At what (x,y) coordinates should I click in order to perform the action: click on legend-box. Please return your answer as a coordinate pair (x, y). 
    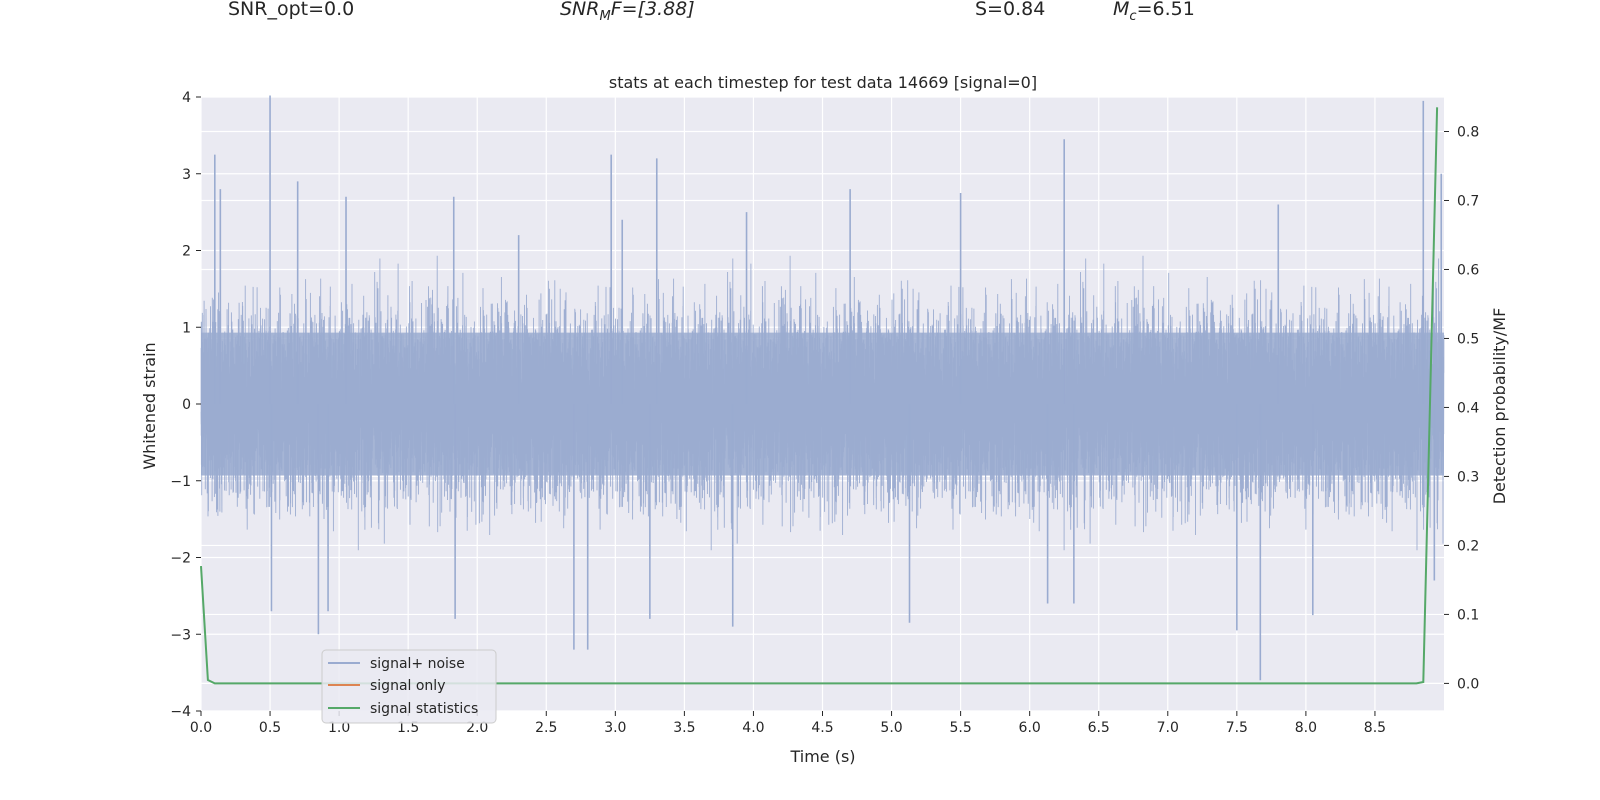
    Looking at the image, I should click on (409, 686).